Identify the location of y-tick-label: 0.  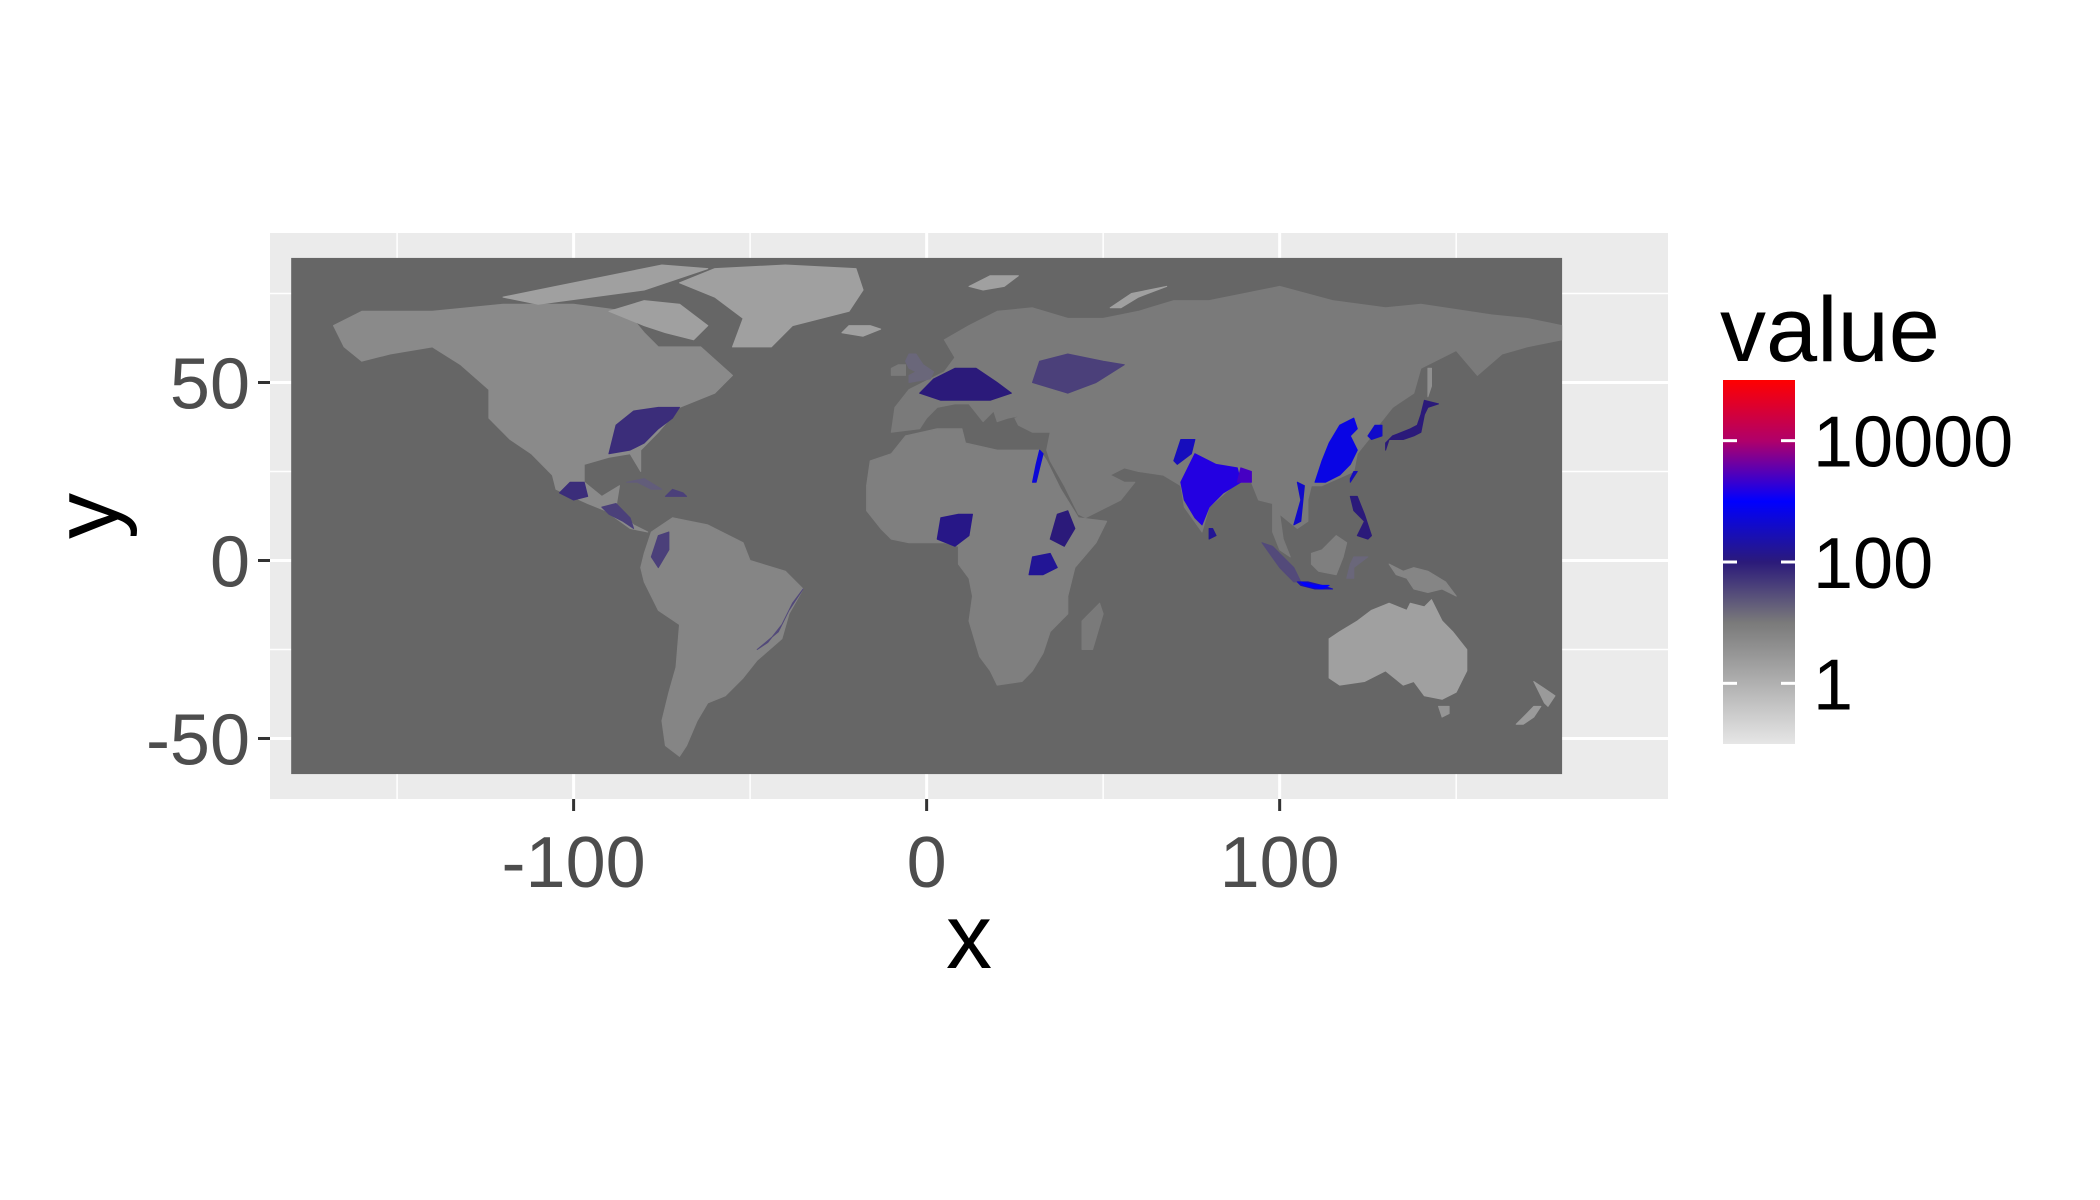
(230, 562).